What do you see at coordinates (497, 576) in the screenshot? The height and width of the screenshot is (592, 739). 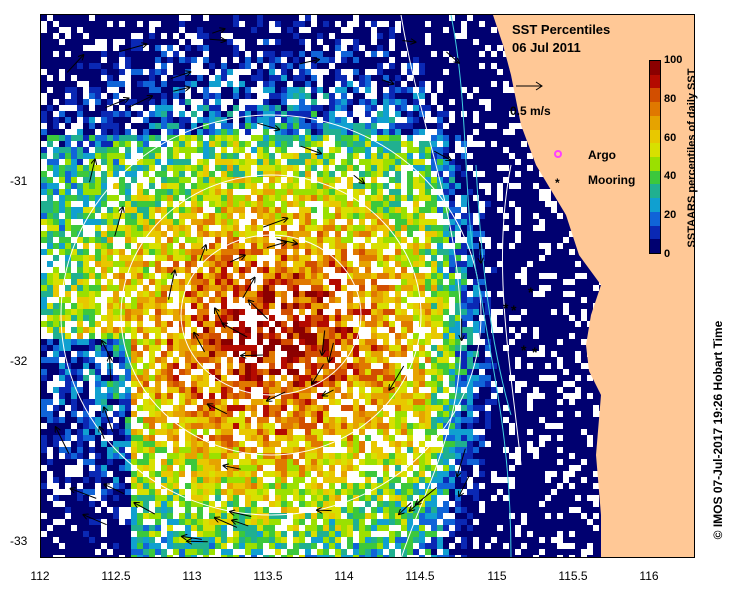 I see `x-tick-label: 115` at bounding box center [497, 576].